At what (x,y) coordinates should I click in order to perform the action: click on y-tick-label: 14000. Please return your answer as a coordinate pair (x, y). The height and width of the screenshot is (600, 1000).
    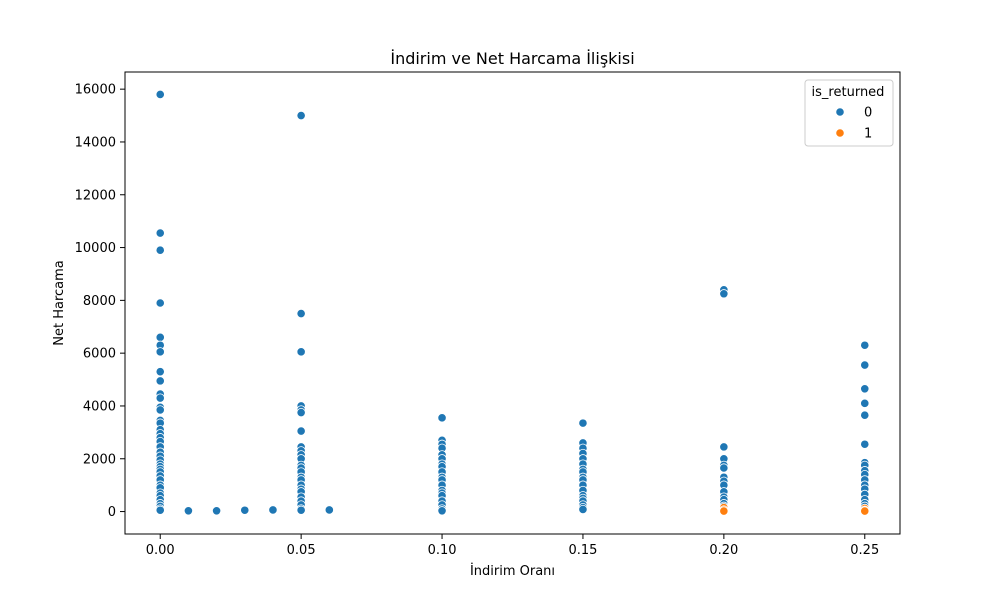
    Looking at the image, I should click on (95, 142).